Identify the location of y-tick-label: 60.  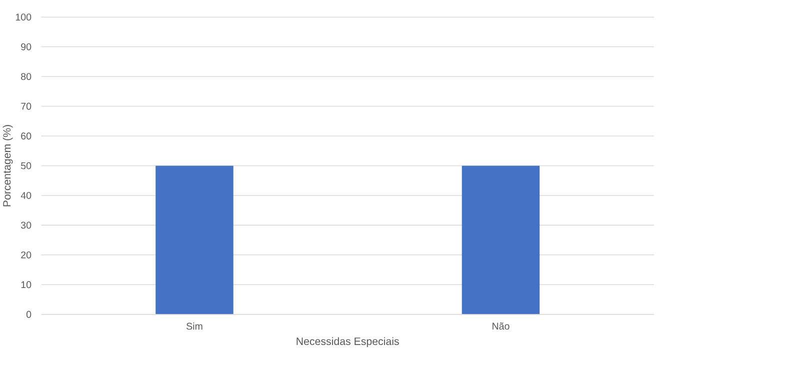
(26, 136).